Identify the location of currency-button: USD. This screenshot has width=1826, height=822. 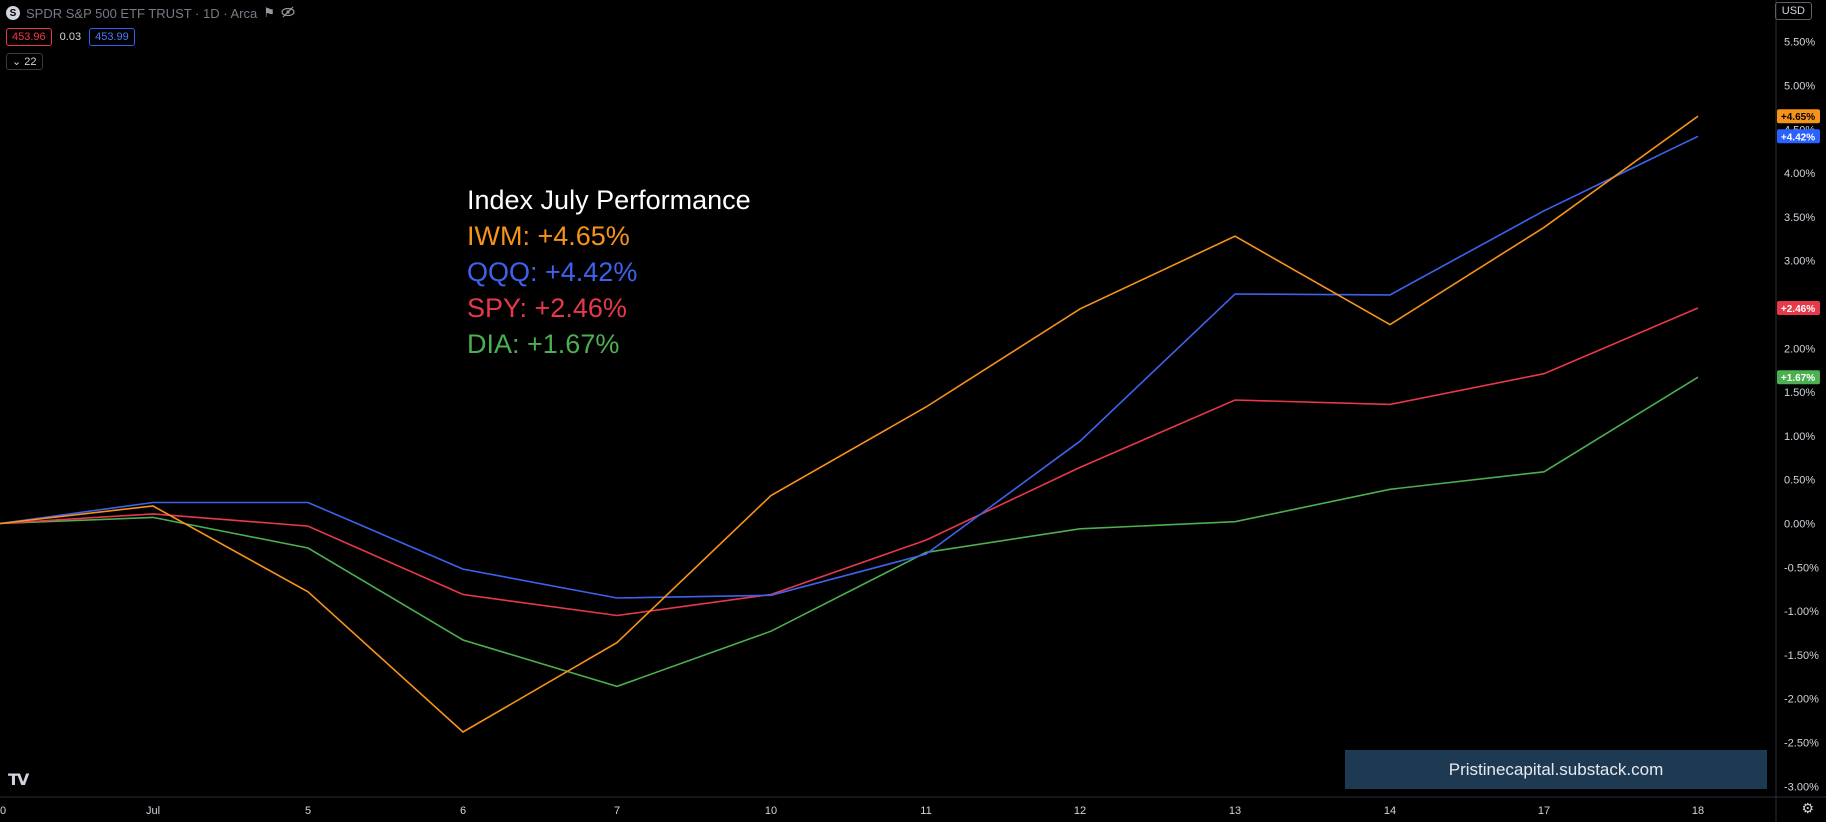
(1793, 11).